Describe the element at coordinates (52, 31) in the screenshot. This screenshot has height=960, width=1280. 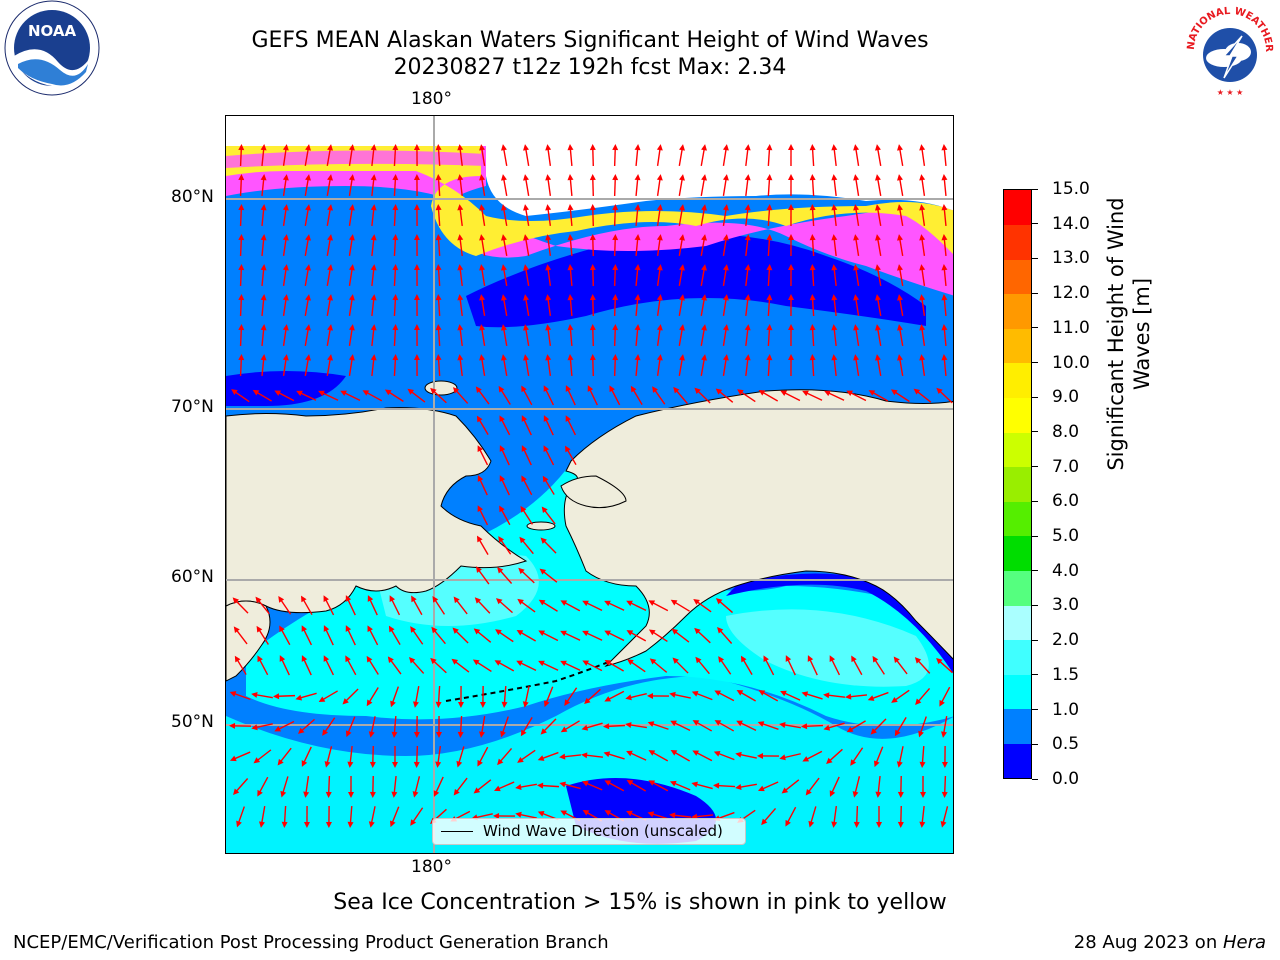
I see `noaa-logo-text: NOAA` at that location.